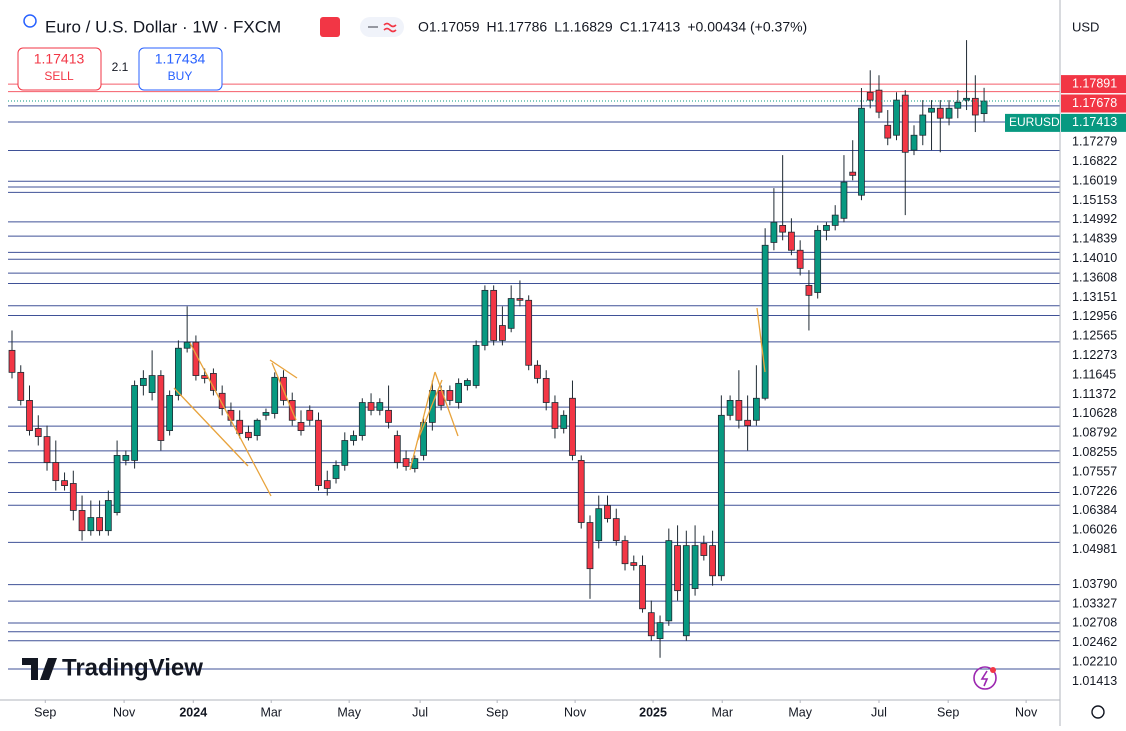 This screenshot has width=1126, height=731. Describe the element at coordinates (1085, 26) in the screenshot. I see `currency: USD` at that location.